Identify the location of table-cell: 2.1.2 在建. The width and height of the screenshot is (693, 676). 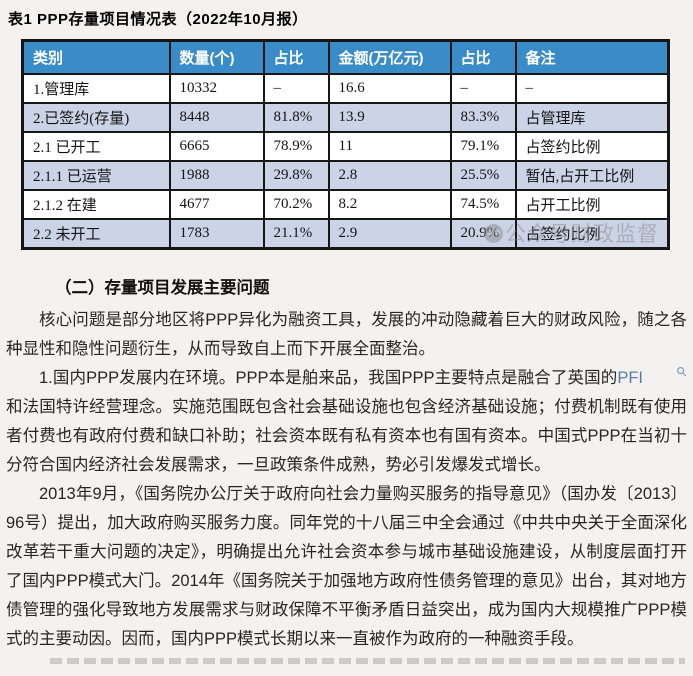
(96, 204).